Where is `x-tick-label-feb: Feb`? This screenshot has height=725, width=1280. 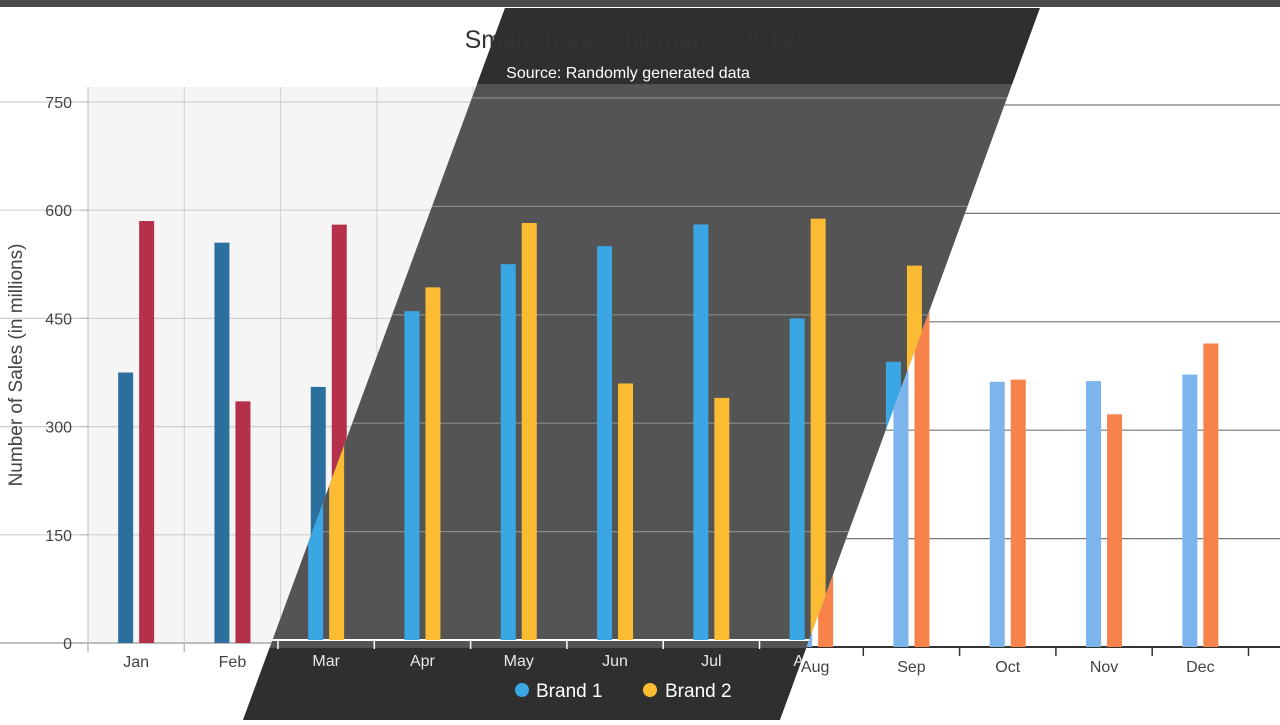 x-tick-label-feb: Feb is located at coordinates (233, 662).